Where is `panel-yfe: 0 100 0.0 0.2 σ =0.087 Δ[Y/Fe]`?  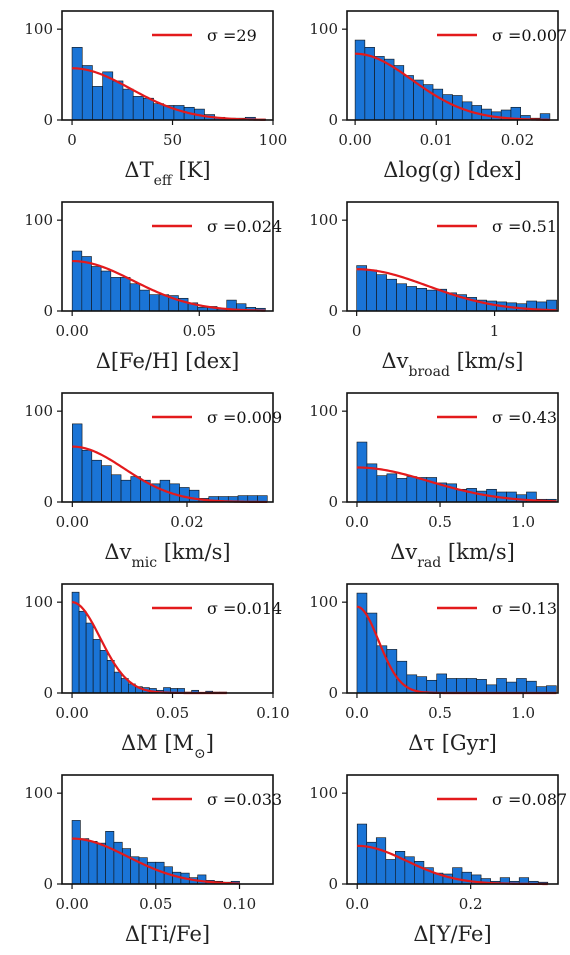
panel-yfe: 0 100 0.0 0.2 σ =0.087 Δ[Y/Fe] is located at coordinates (427, 859).